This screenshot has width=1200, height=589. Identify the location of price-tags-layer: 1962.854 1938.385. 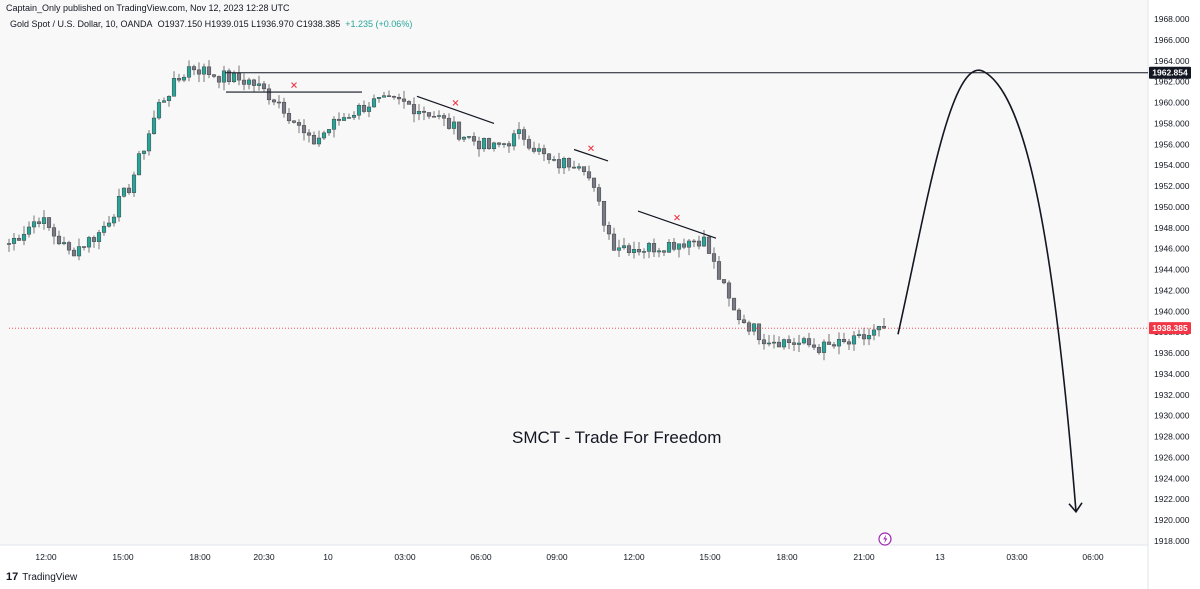
(1170, 200).